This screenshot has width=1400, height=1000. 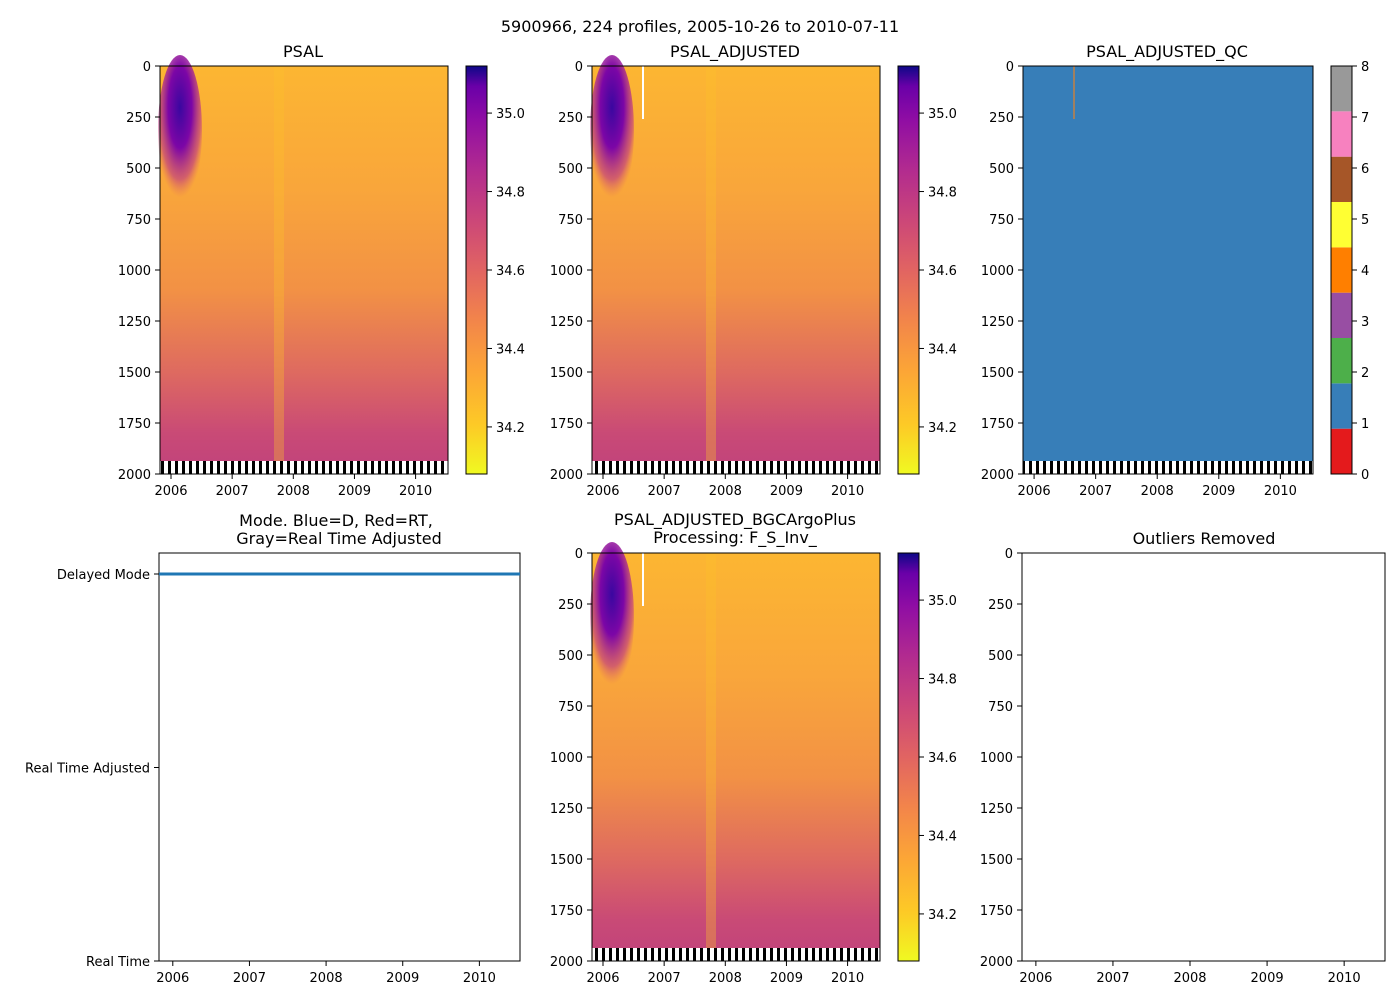 I want to click on colorbar-tick-label: 7, so click(x=1365, y=118).